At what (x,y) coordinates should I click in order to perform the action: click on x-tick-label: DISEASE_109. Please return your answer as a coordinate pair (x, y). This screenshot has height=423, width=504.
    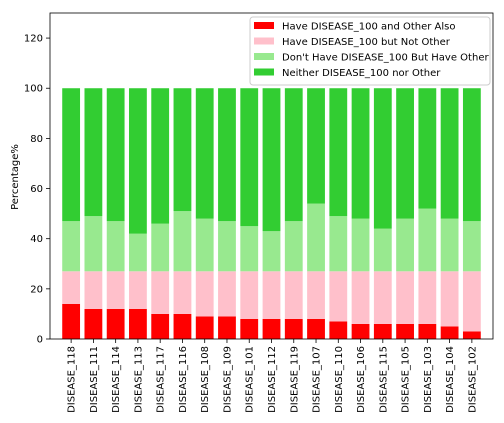
    Looking at the image, I should click on (227, 379).